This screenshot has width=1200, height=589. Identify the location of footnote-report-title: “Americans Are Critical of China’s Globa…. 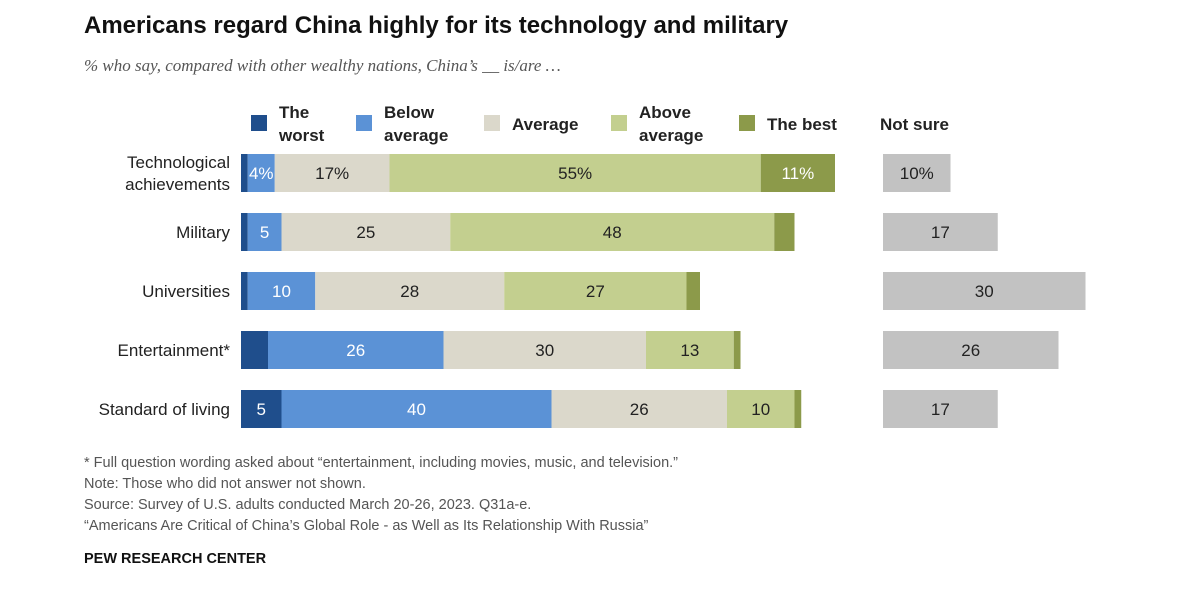
(366, 526).